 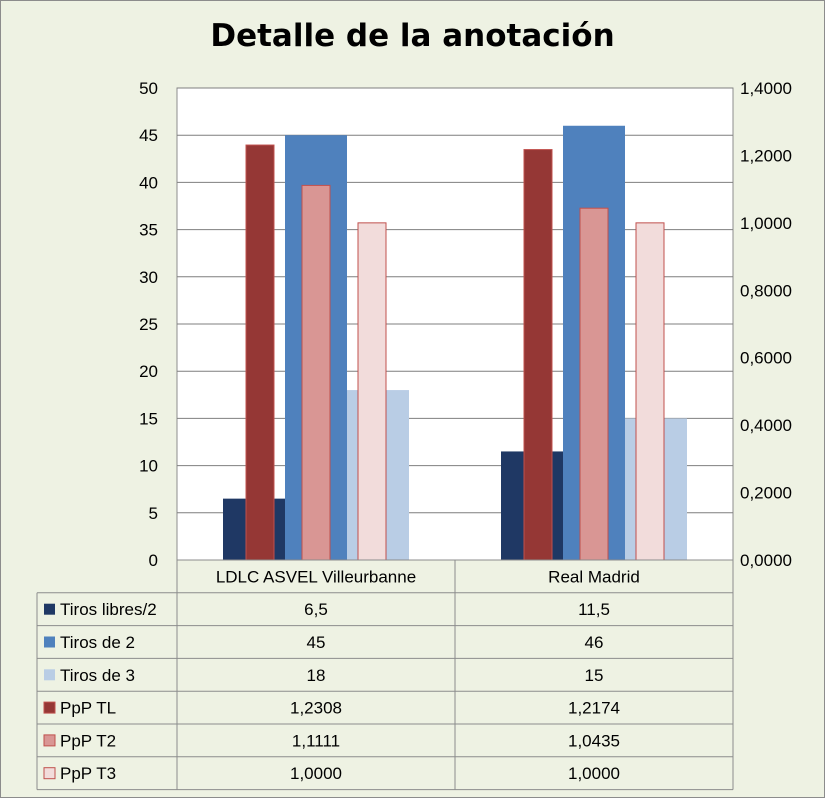 What do you see at coordinates (148, 230) in the screenshot?
I see `y-left-tick-label: 35` at bounding box center [148, 230].